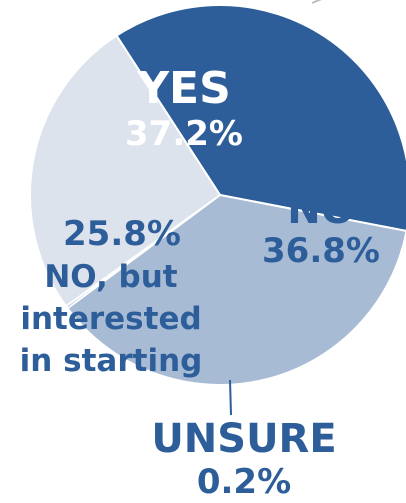 The image size is (406, 503). I want to click on no-interested-value-label: 25.8%, so click(122, 234).